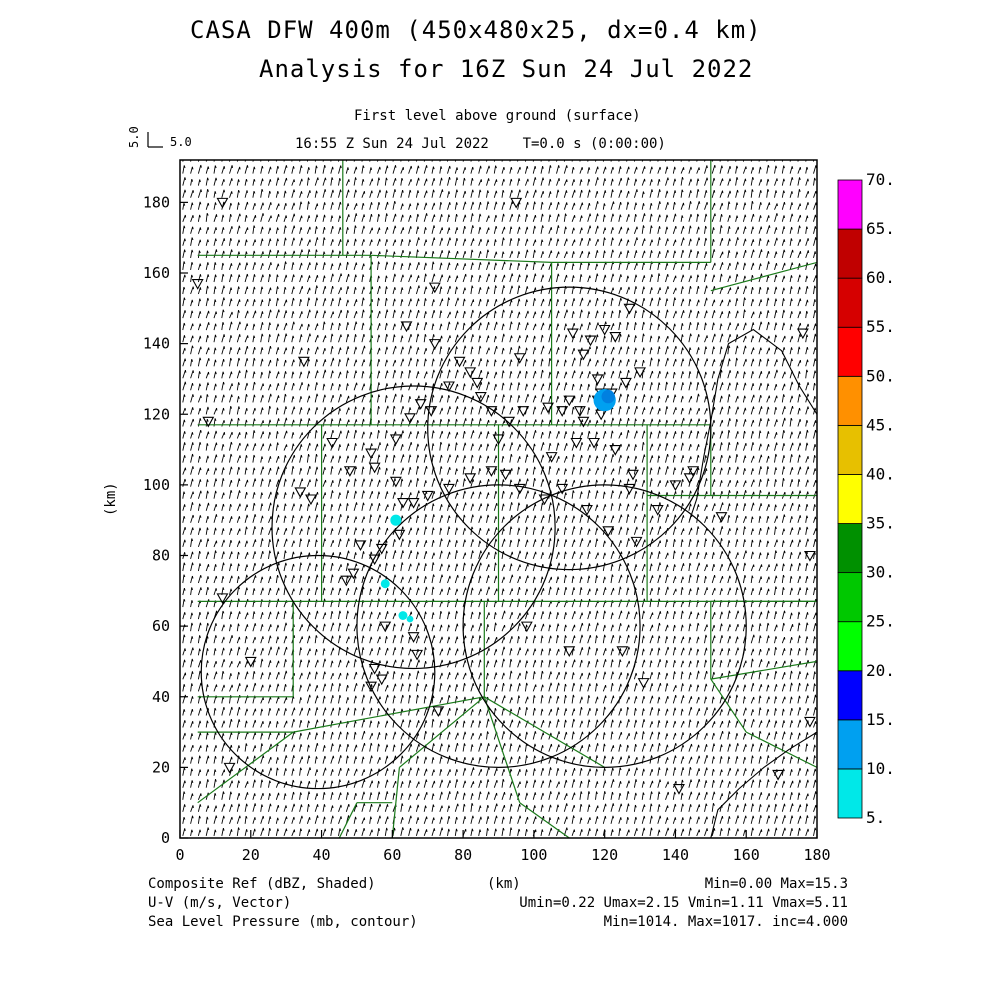 Image resolution: width=1000 pixels, height=1000 pixels. What do you see at coordinates (880, 473) in the screenshot?
I see `colorbar-label: 40.` at bounding box center [880, 473].